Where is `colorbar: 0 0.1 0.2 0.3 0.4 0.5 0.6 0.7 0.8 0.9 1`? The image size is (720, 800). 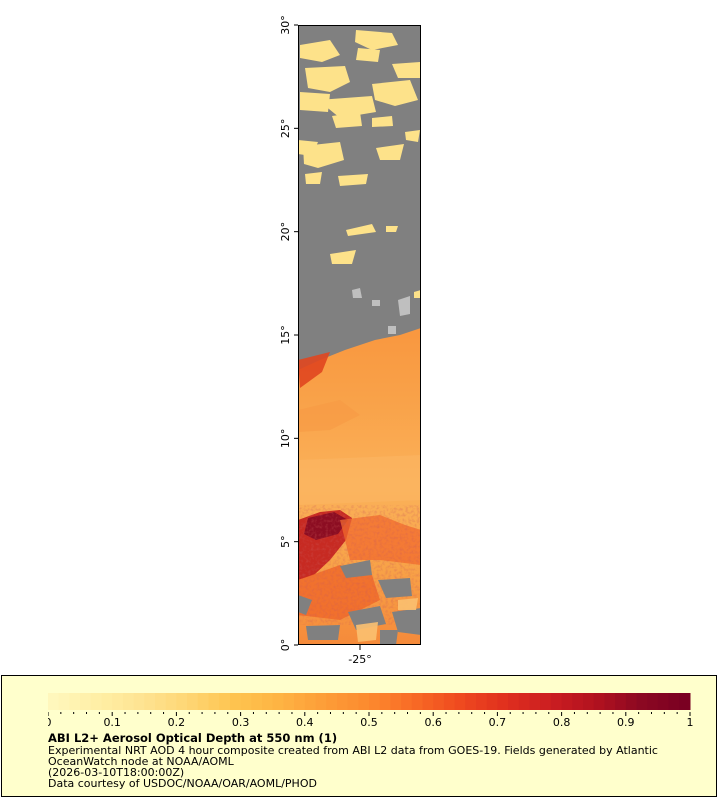
colorbar: 0 0.1 0.2 0.3 0.4 0.5 0.6 0.7 0.8 0.9 1 is located at coordinates (371, 711).